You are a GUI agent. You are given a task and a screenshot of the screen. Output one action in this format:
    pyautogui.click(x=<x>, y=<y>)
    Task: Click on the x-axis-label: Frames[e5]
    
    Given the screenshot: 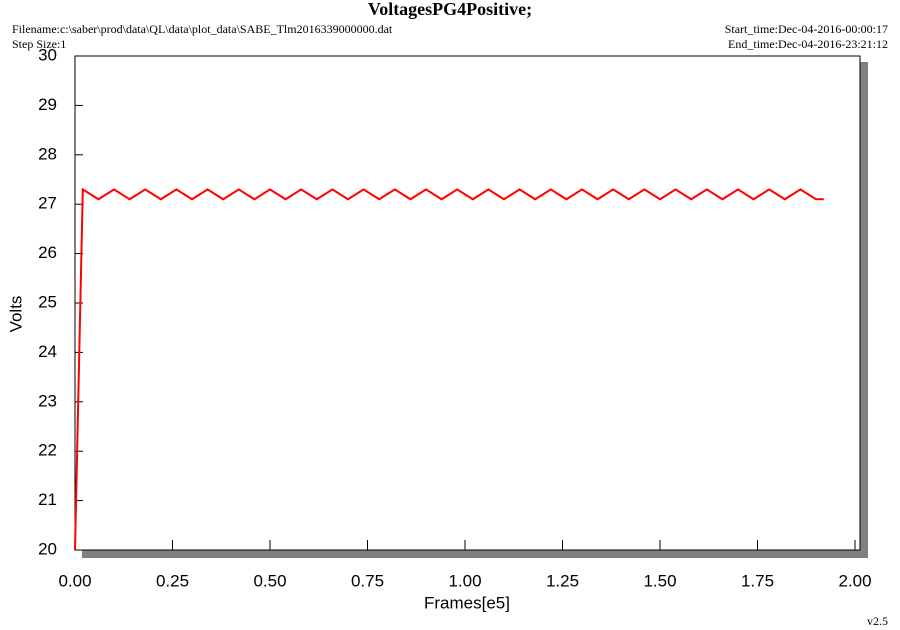 What is the action you would take?
    pyautogui.click(x=467, y=602)
    